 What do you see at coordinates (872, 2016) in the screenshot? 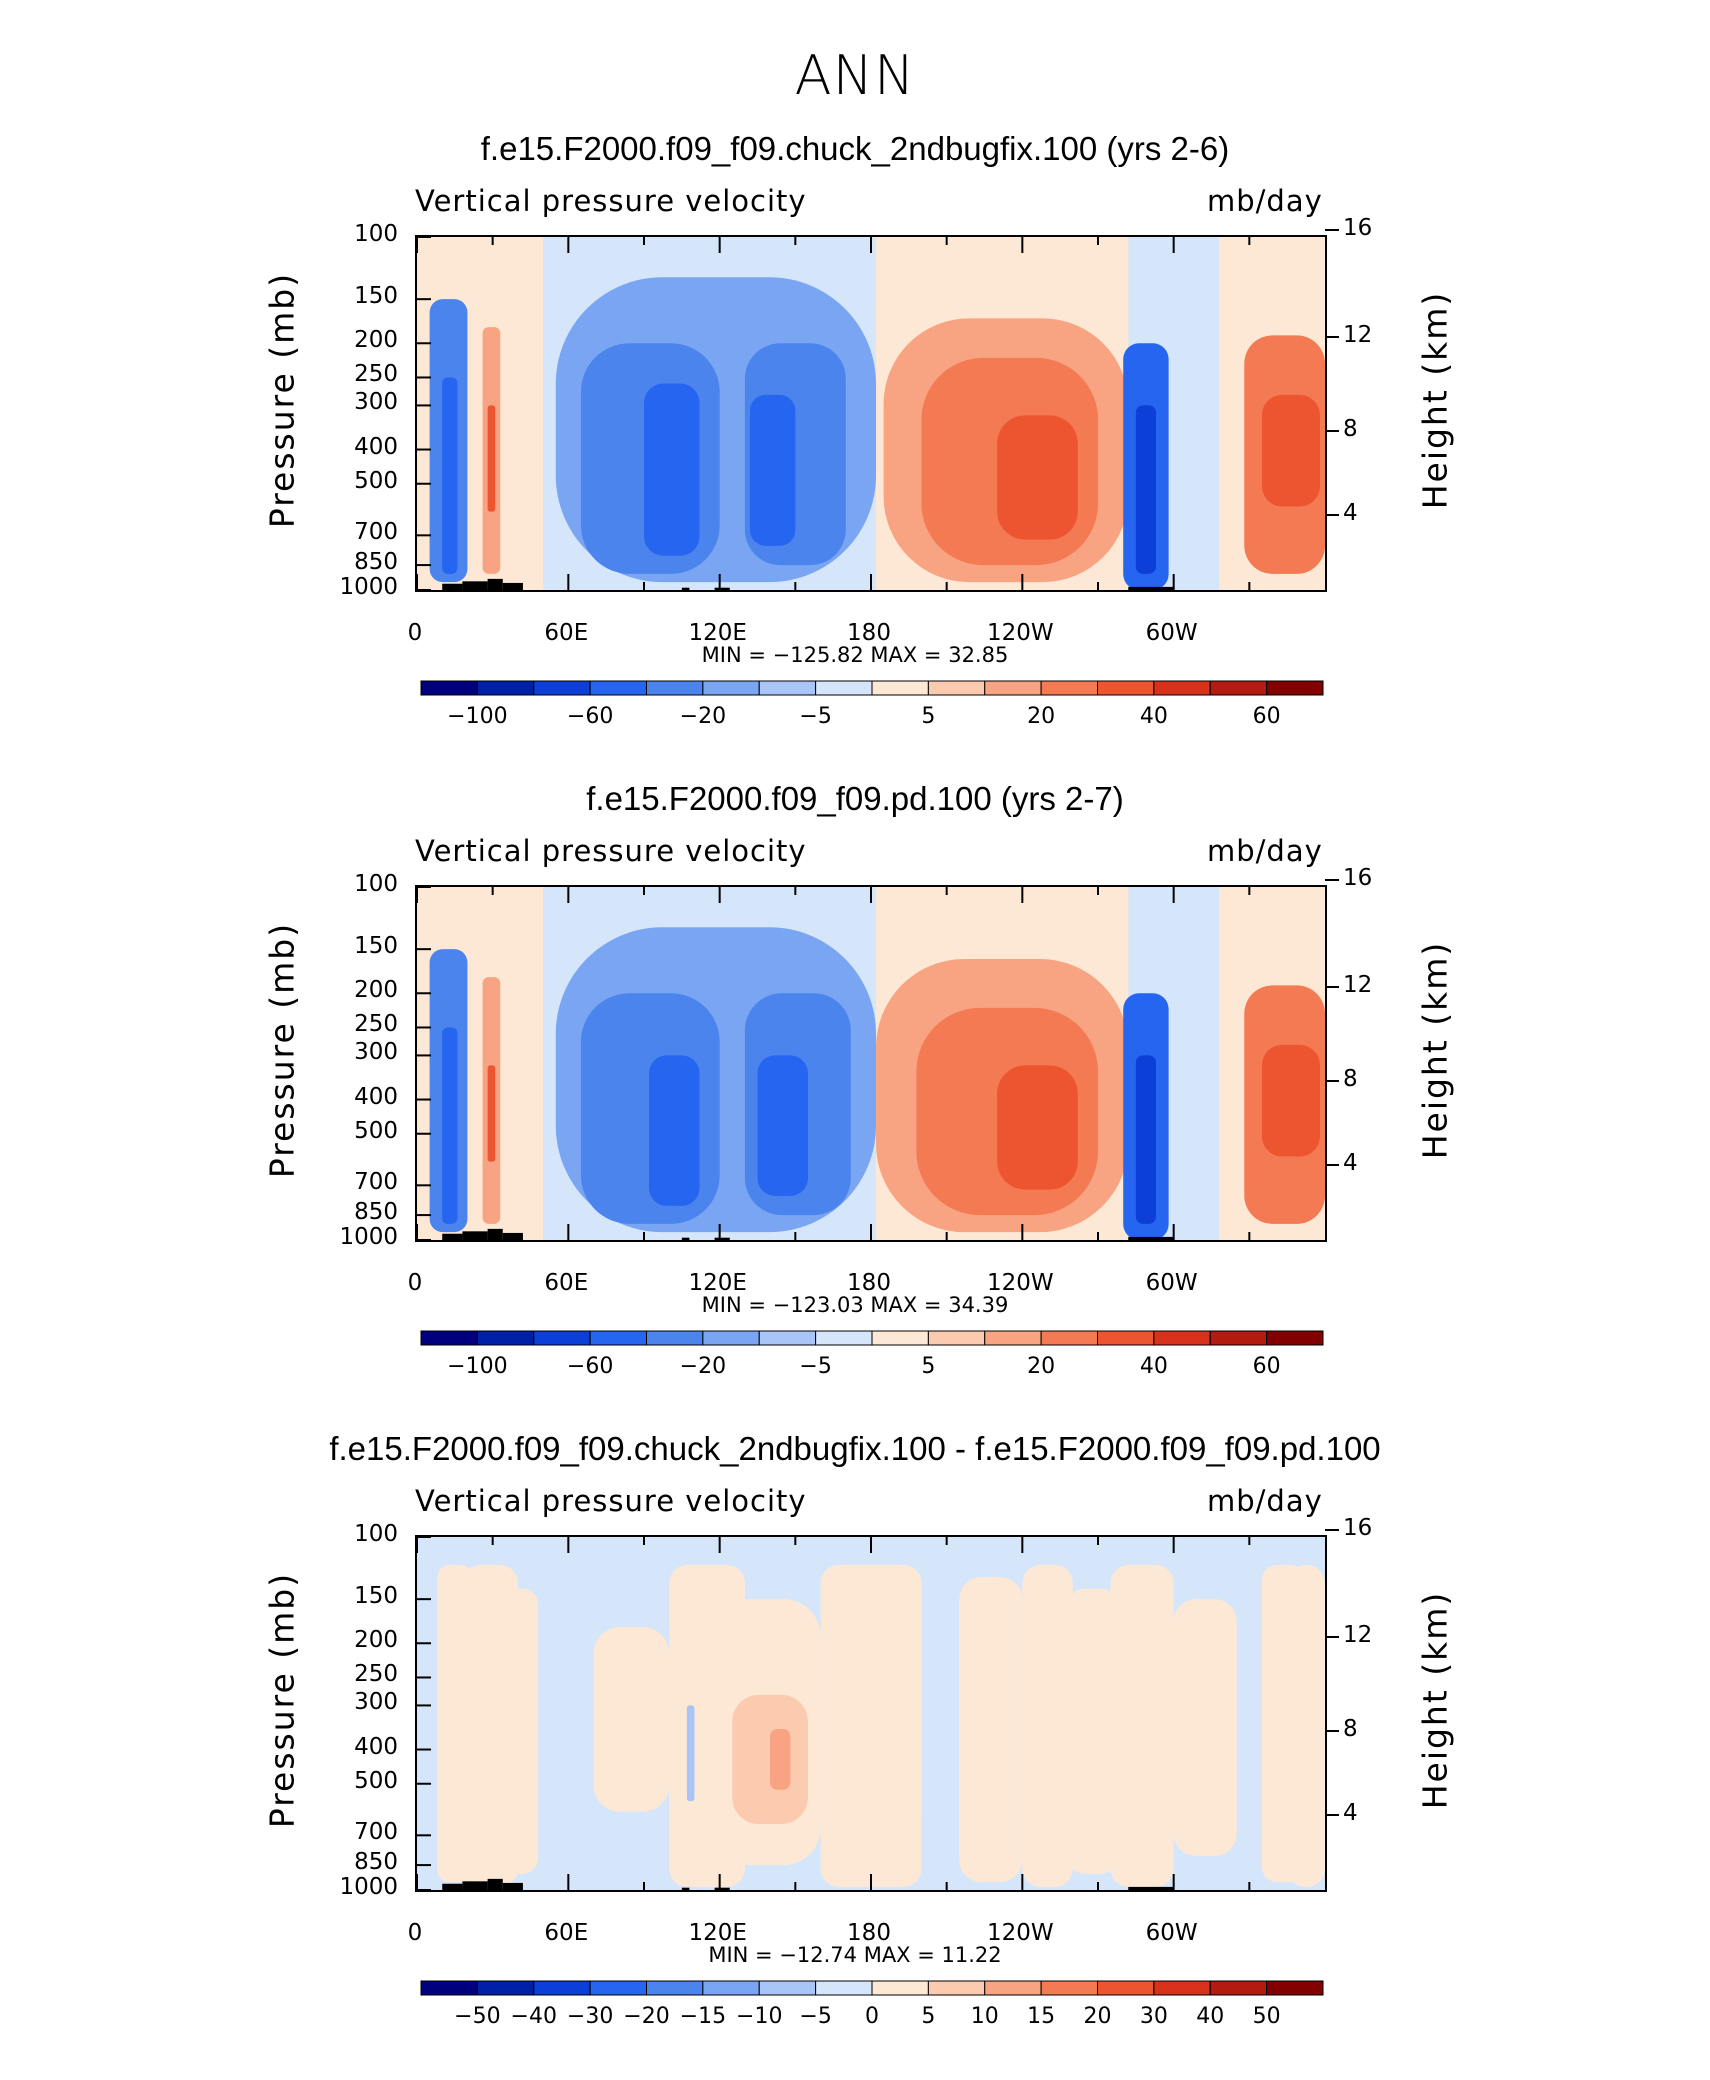
I see `colorbar-label: 0` at bounding box center [872, 2016].